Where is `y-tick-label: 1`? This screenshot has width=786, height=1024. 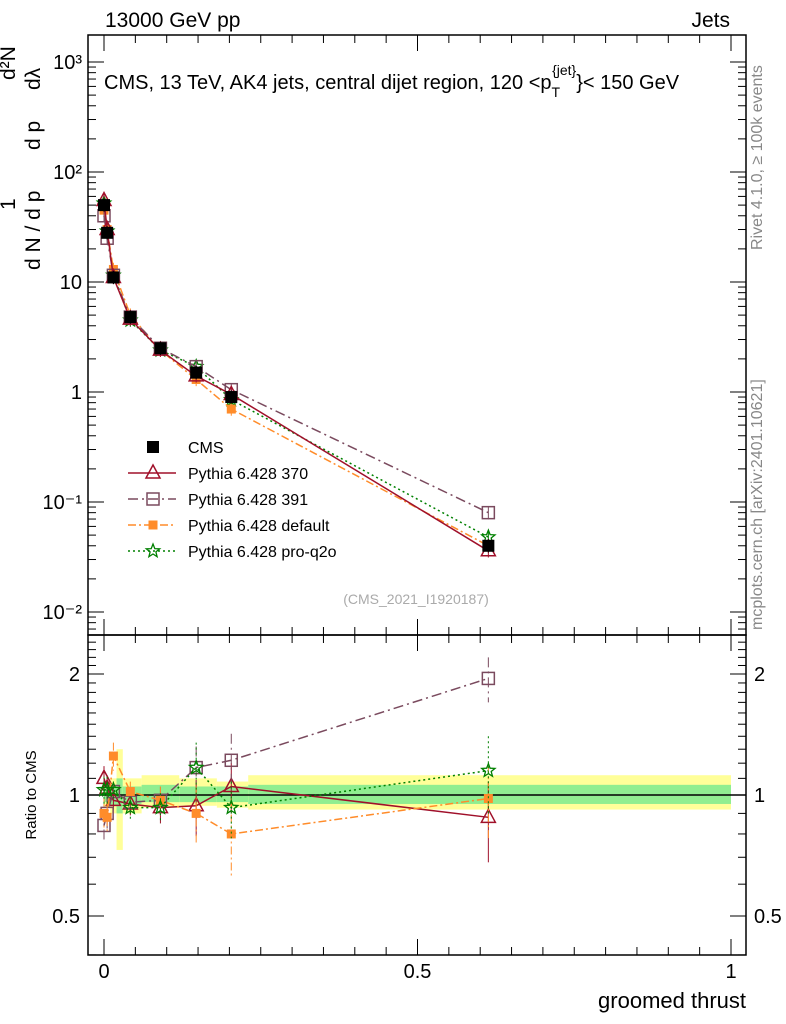
y-tick-label: 1 is located at coordinates (76, 393).